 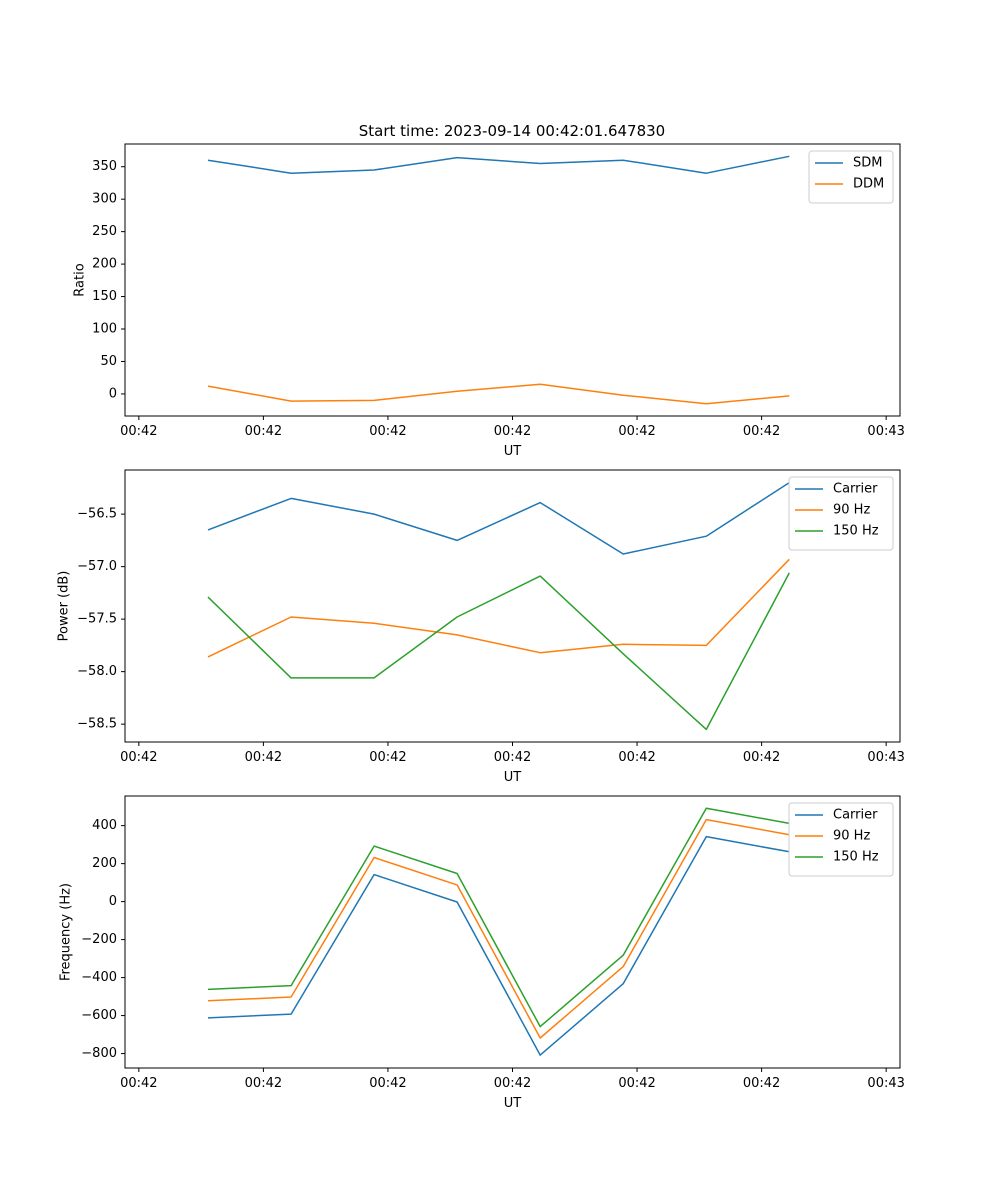 I want to click on power-x-axis-label: UT, so click(x=513, y=777).